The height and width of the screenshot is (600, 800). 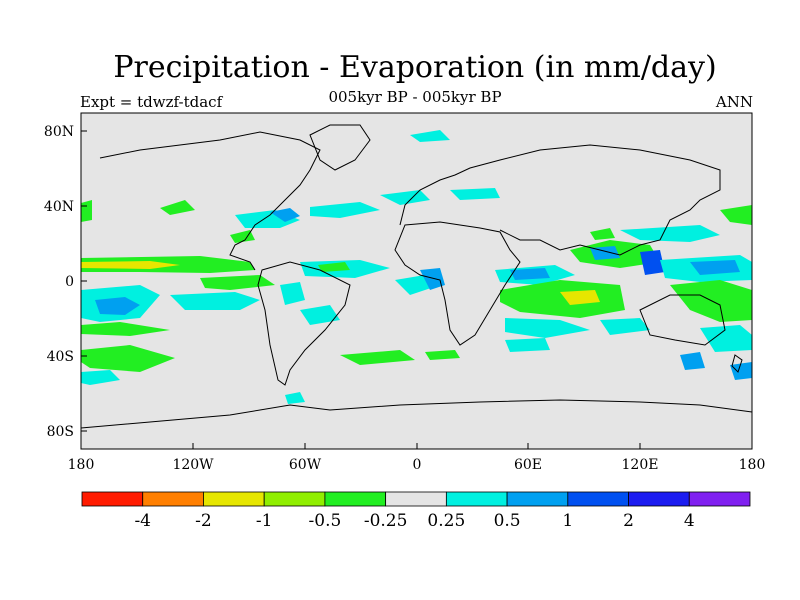 What do you see at coordinates (84, 281) in the screenshot?
I see `y-axis` at bounding box center [84, 281].